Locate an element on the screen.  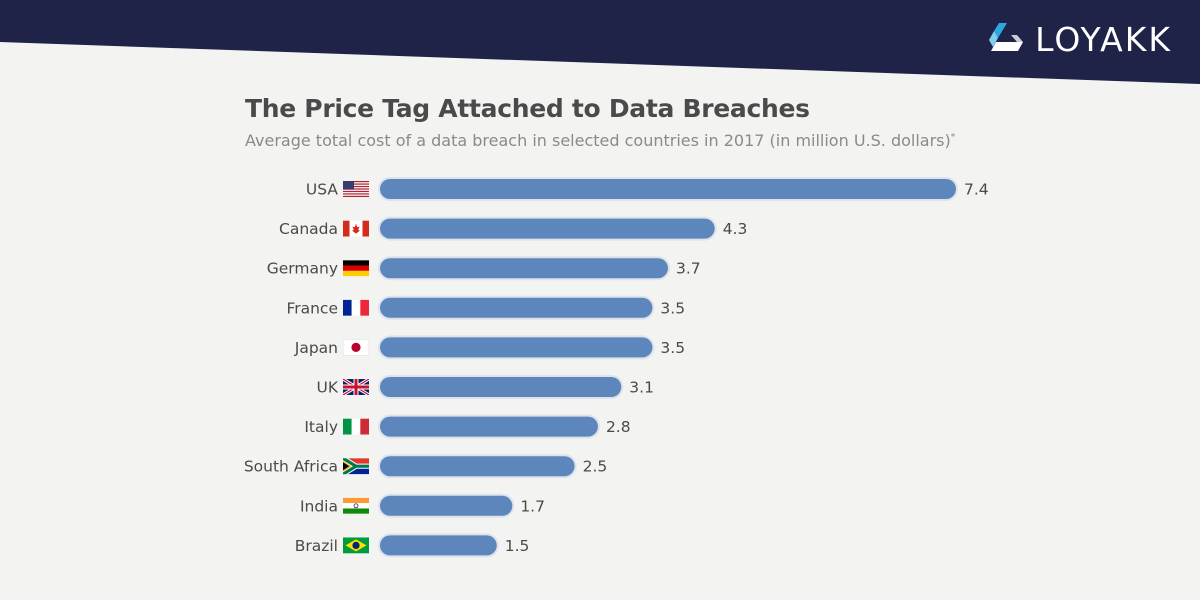
india-flag-icon is located at coordinates (356, 505).